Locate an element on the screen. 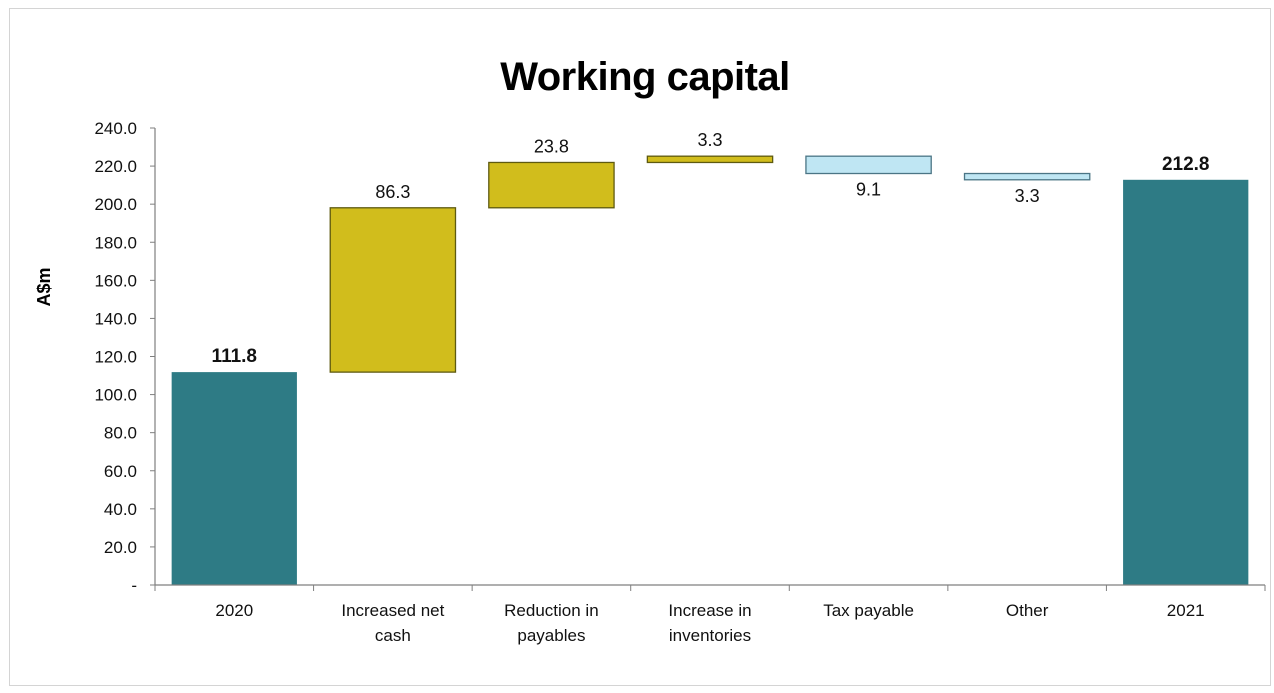  x-tick-label: 2020 is located at coordinates (234, 610).